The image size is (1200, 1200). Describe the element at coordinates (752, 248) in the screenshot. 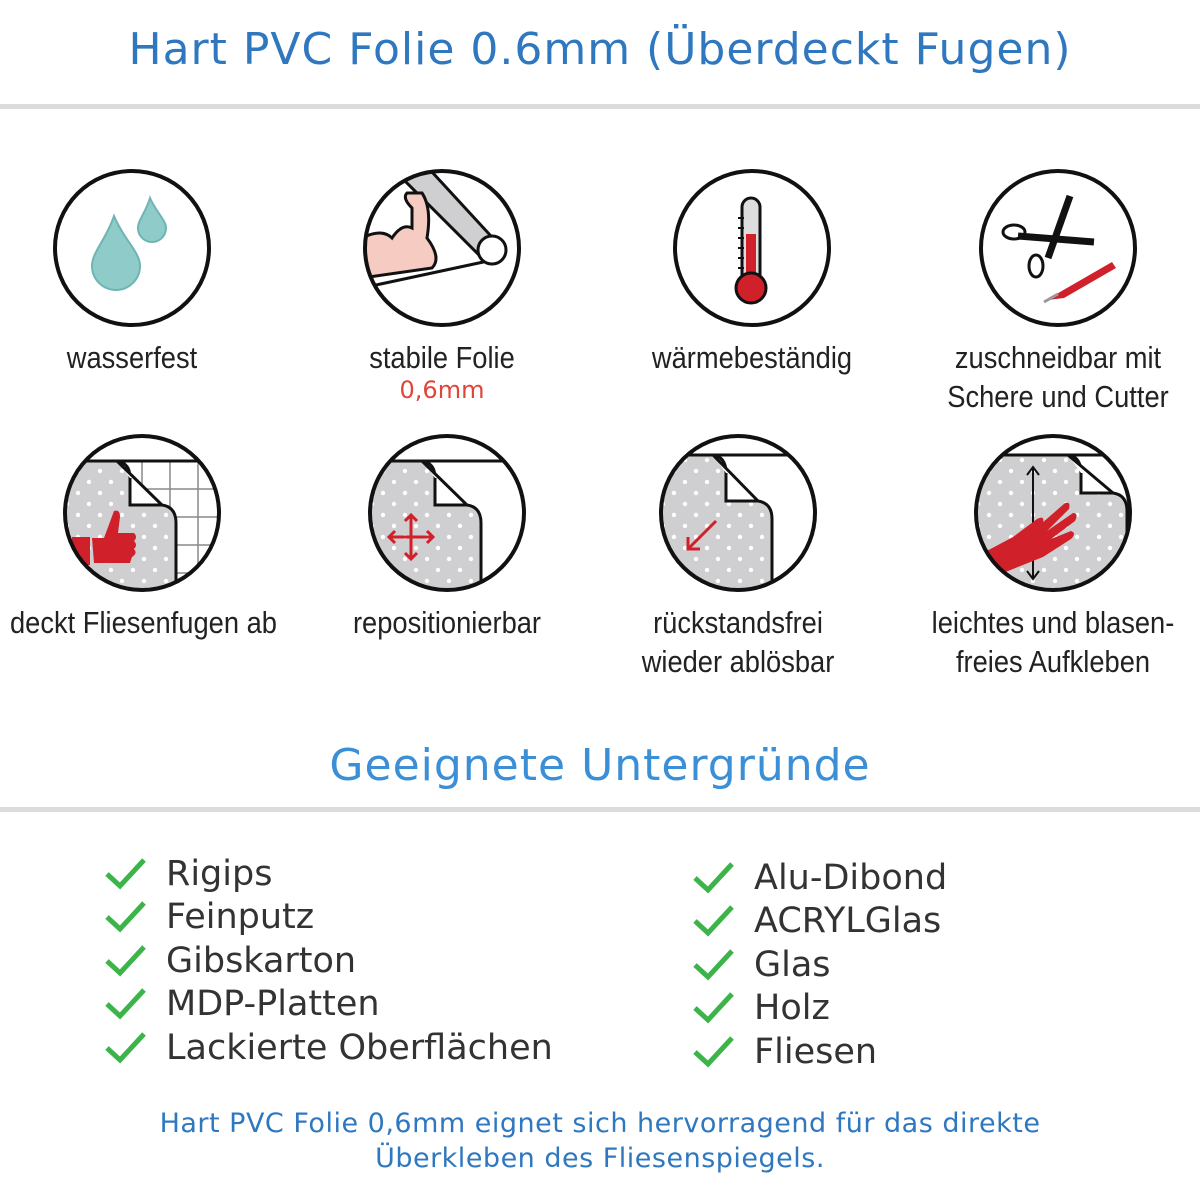

I see `thermometer-icon` at that location.